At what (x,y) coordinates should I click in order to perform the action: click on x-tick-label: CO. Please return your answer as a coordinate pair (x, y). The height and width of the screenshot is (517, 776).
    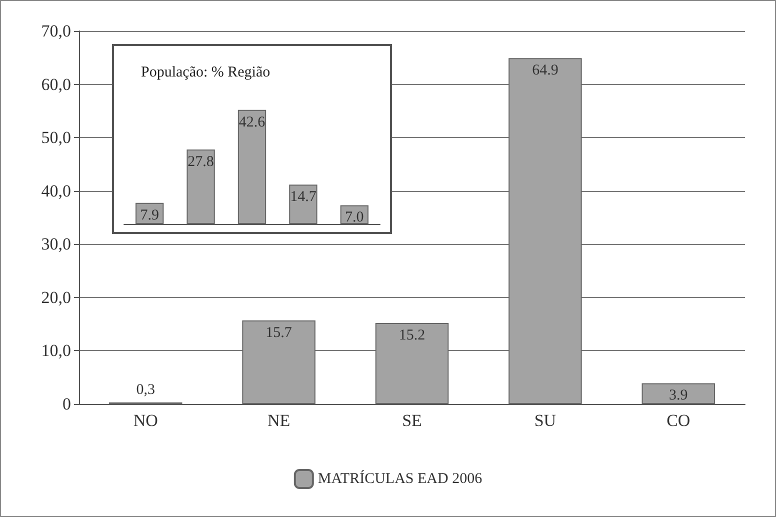
    Looking at the image, I should click on (678, 420).